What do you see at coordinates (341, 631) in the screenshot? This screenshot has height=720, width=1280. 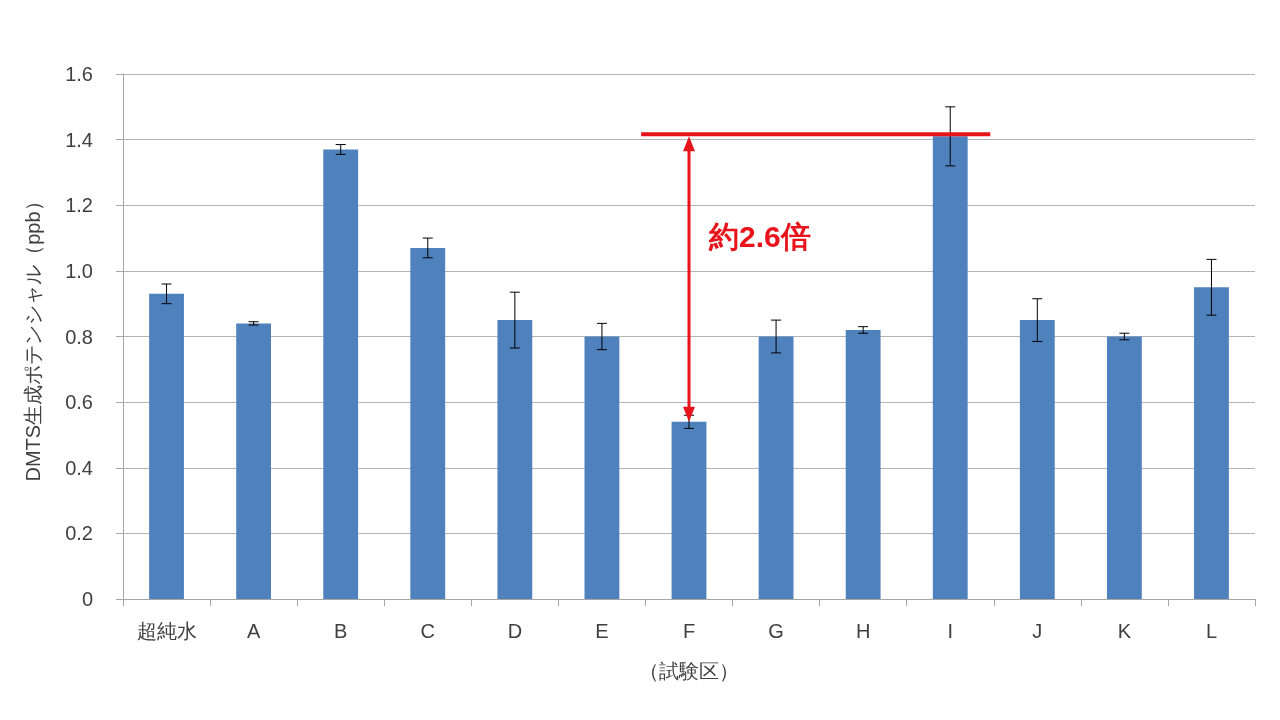 I see `x-tick-label: B` at bounding box center [341, 631].